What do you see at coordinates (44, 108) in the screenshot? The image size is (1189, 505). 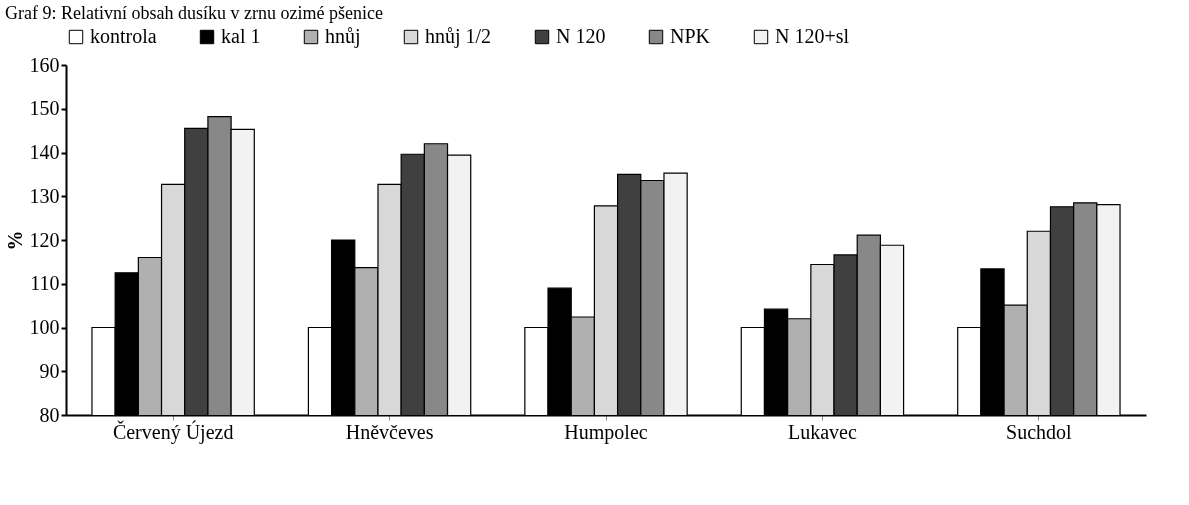 I see `y-tick-label: 150` at bounding box center [44, 108].